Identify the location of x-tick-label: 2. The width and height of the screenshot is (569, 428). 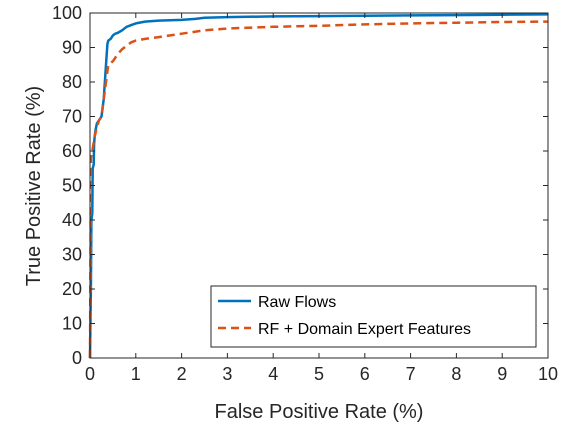
(182, 374).